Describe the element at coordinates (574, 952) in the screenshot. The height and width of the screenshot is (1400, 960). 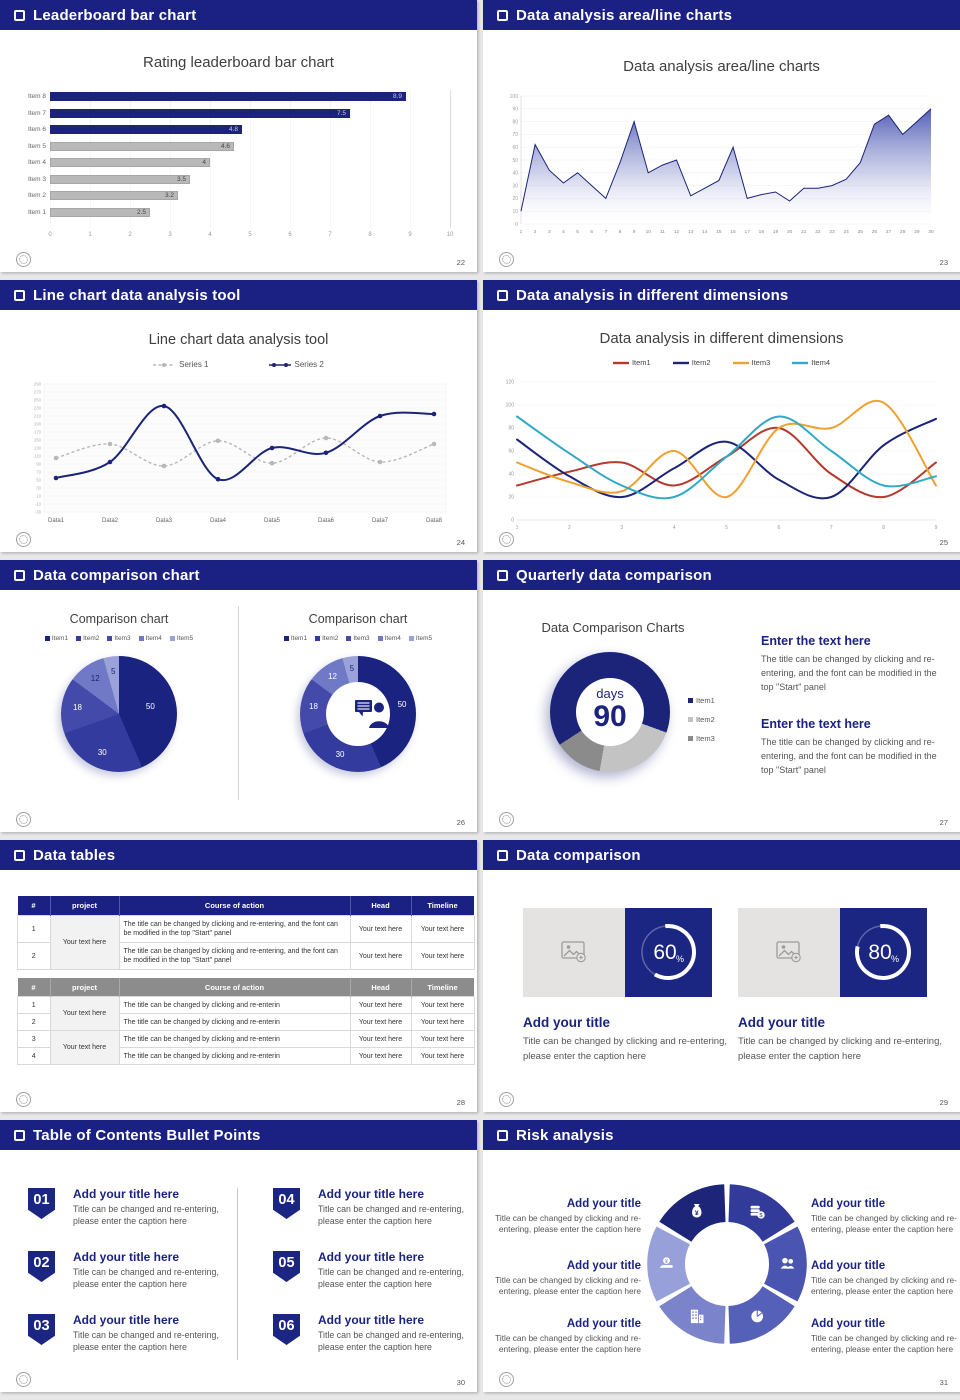
I see `image-placeholder-box` at that location.